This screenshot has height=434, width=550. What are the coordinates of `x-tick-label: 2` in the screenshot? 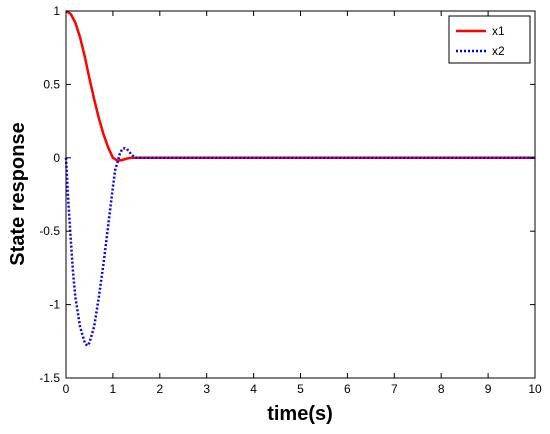 It's located at (159, 389).